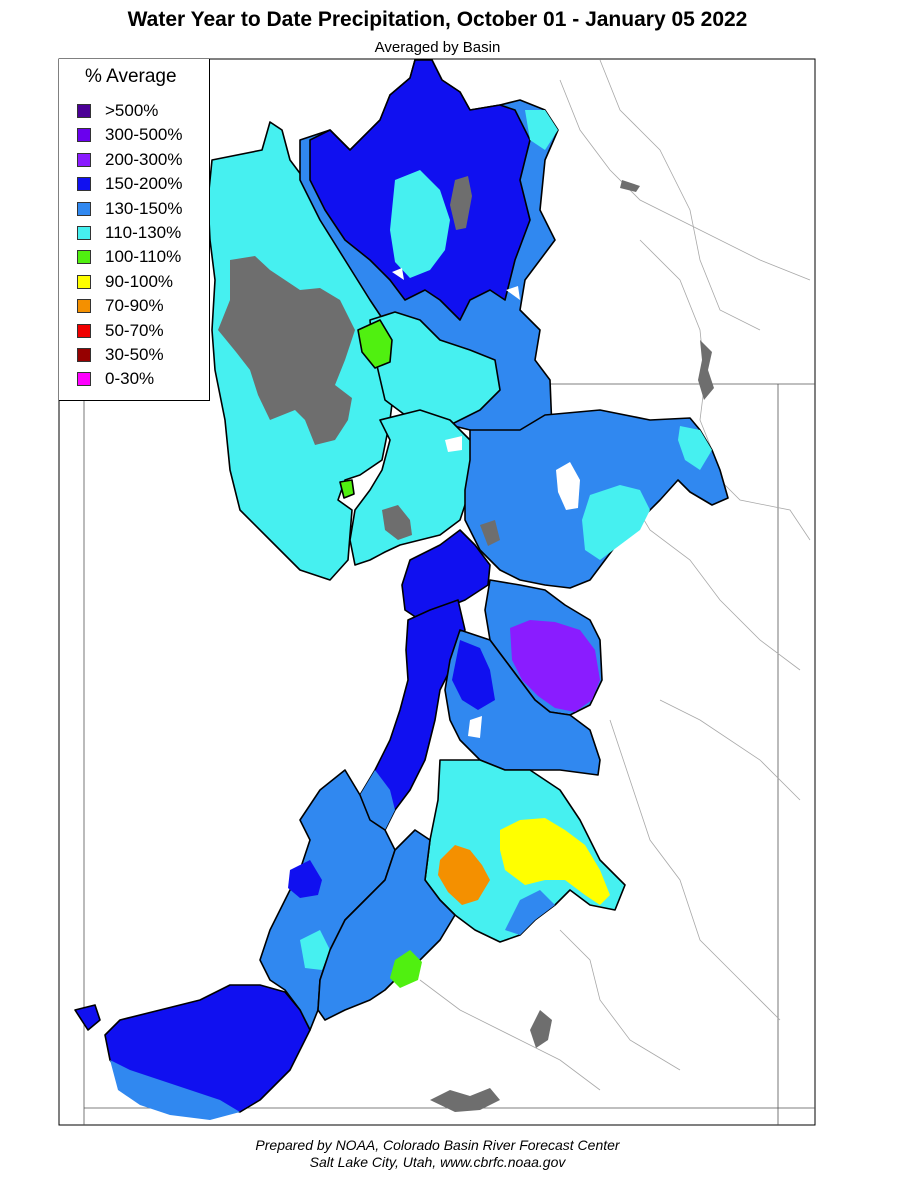  Describe the element at coordinates (456, 503) in the screenshot. I see `unmapped-patches` at that location.